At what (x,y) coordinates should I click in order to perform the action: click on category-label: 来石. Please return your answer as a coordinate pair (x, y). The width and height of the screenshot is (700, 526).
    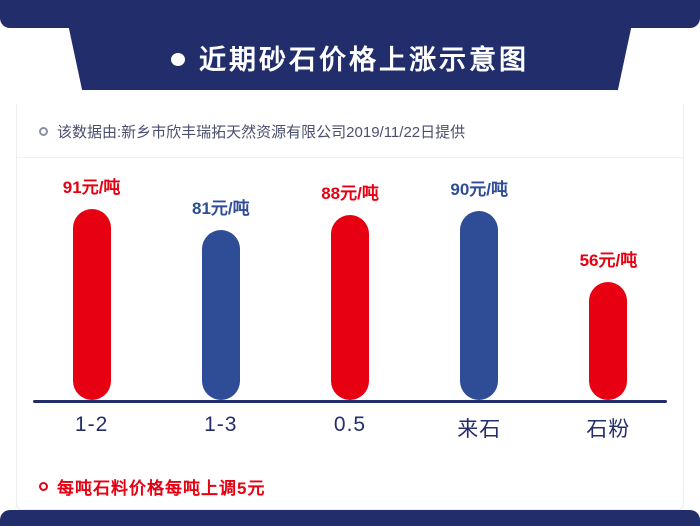
    Looking at the image, I should click on (479, 429).